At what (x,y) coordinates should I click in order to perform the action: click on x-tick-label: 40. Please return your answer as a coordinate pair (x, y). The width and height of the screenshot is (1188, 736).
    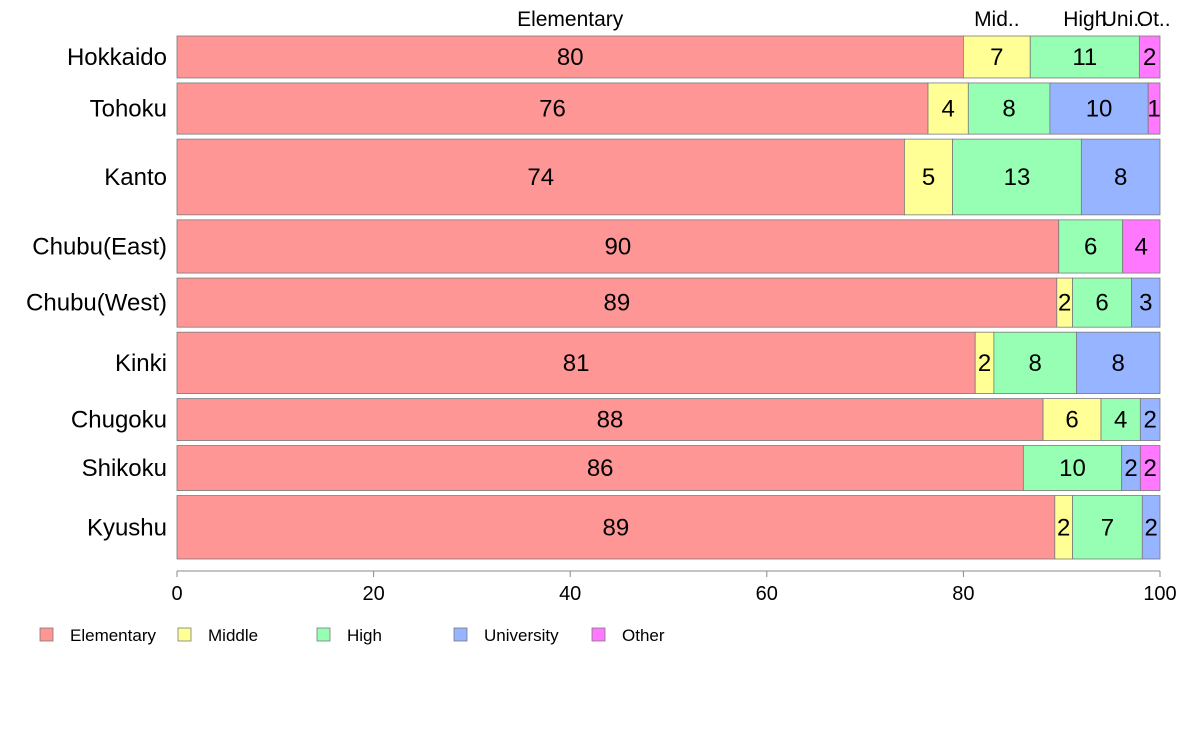
    Looking at the image, I should click on (570, 594).